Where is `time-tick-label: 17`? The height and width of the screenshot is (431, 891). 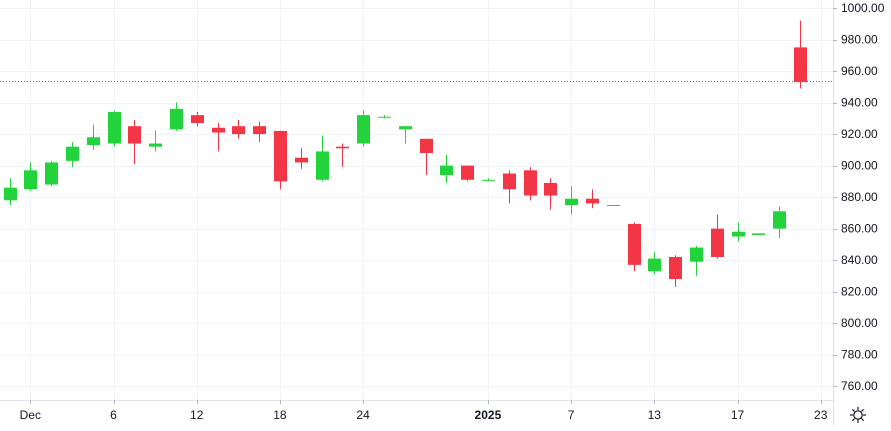
time-tick-label: 17 is located at coordinates (738, 415).